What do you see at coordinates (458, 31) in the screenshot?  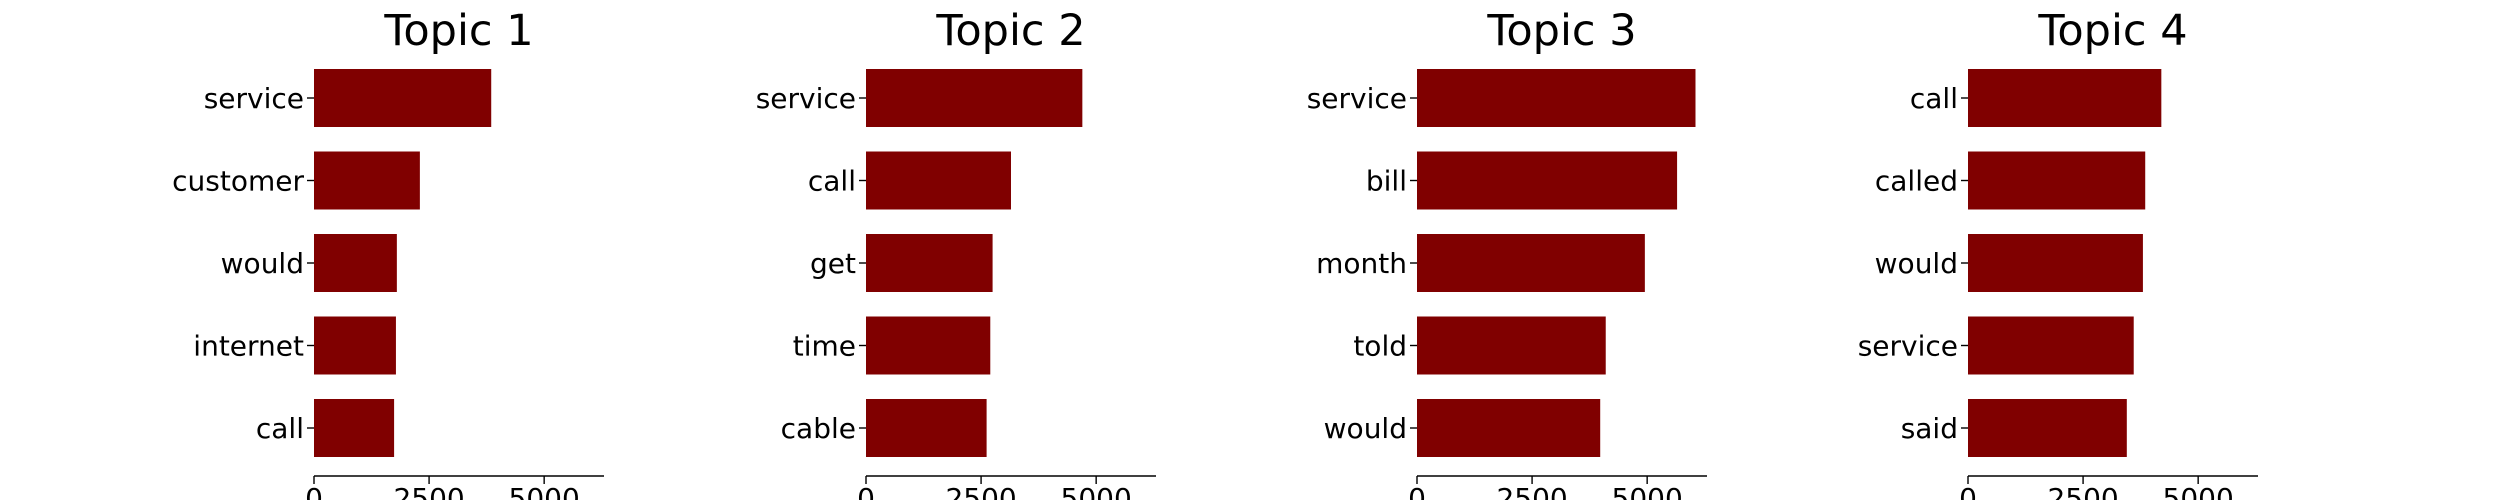 I see `chart-title-1: Topic 1` at bounding box center [458, 31].